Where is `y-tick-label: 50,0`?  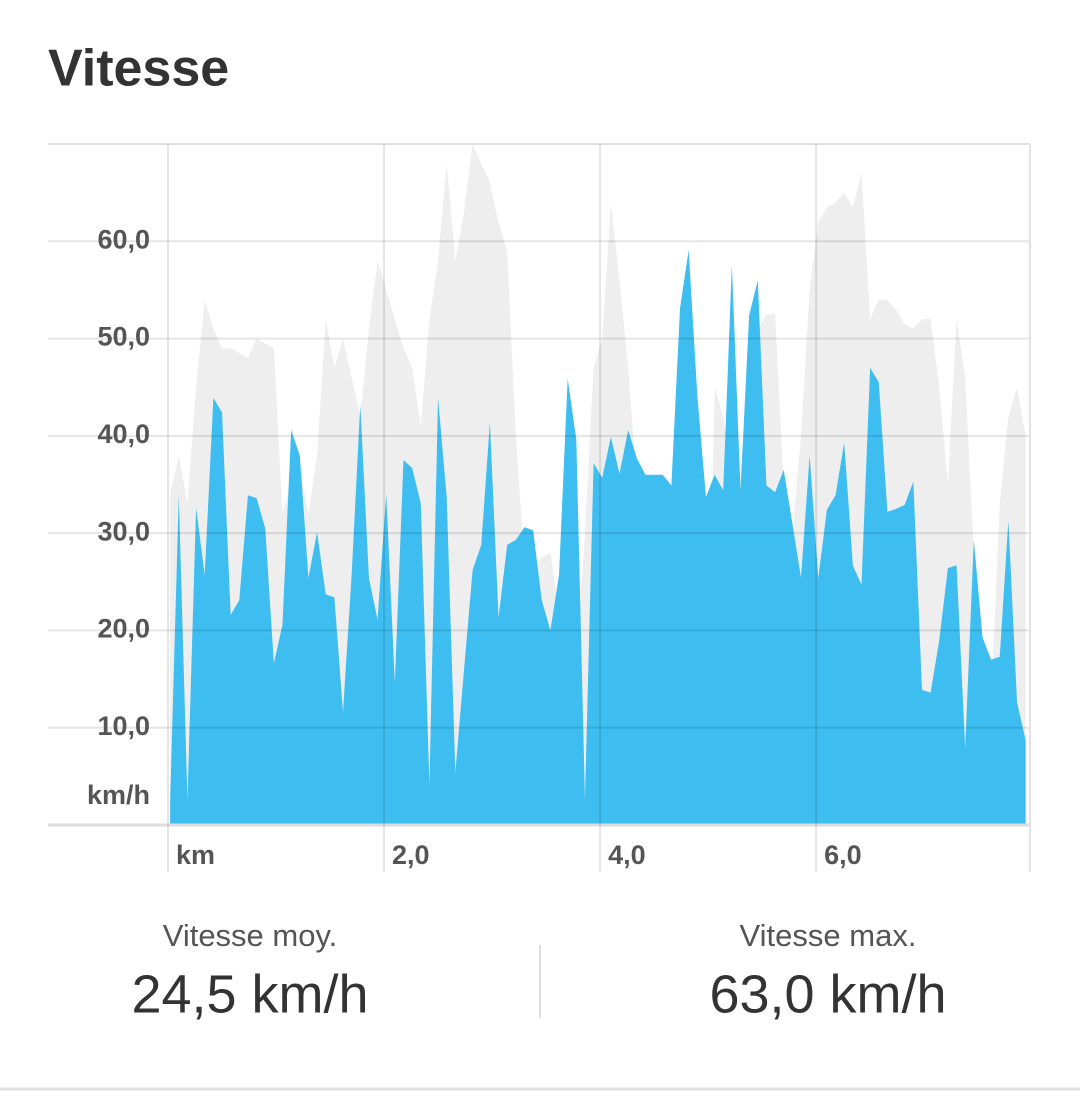 y-tick-label: 50,0 is located at coordinates (123, 337).